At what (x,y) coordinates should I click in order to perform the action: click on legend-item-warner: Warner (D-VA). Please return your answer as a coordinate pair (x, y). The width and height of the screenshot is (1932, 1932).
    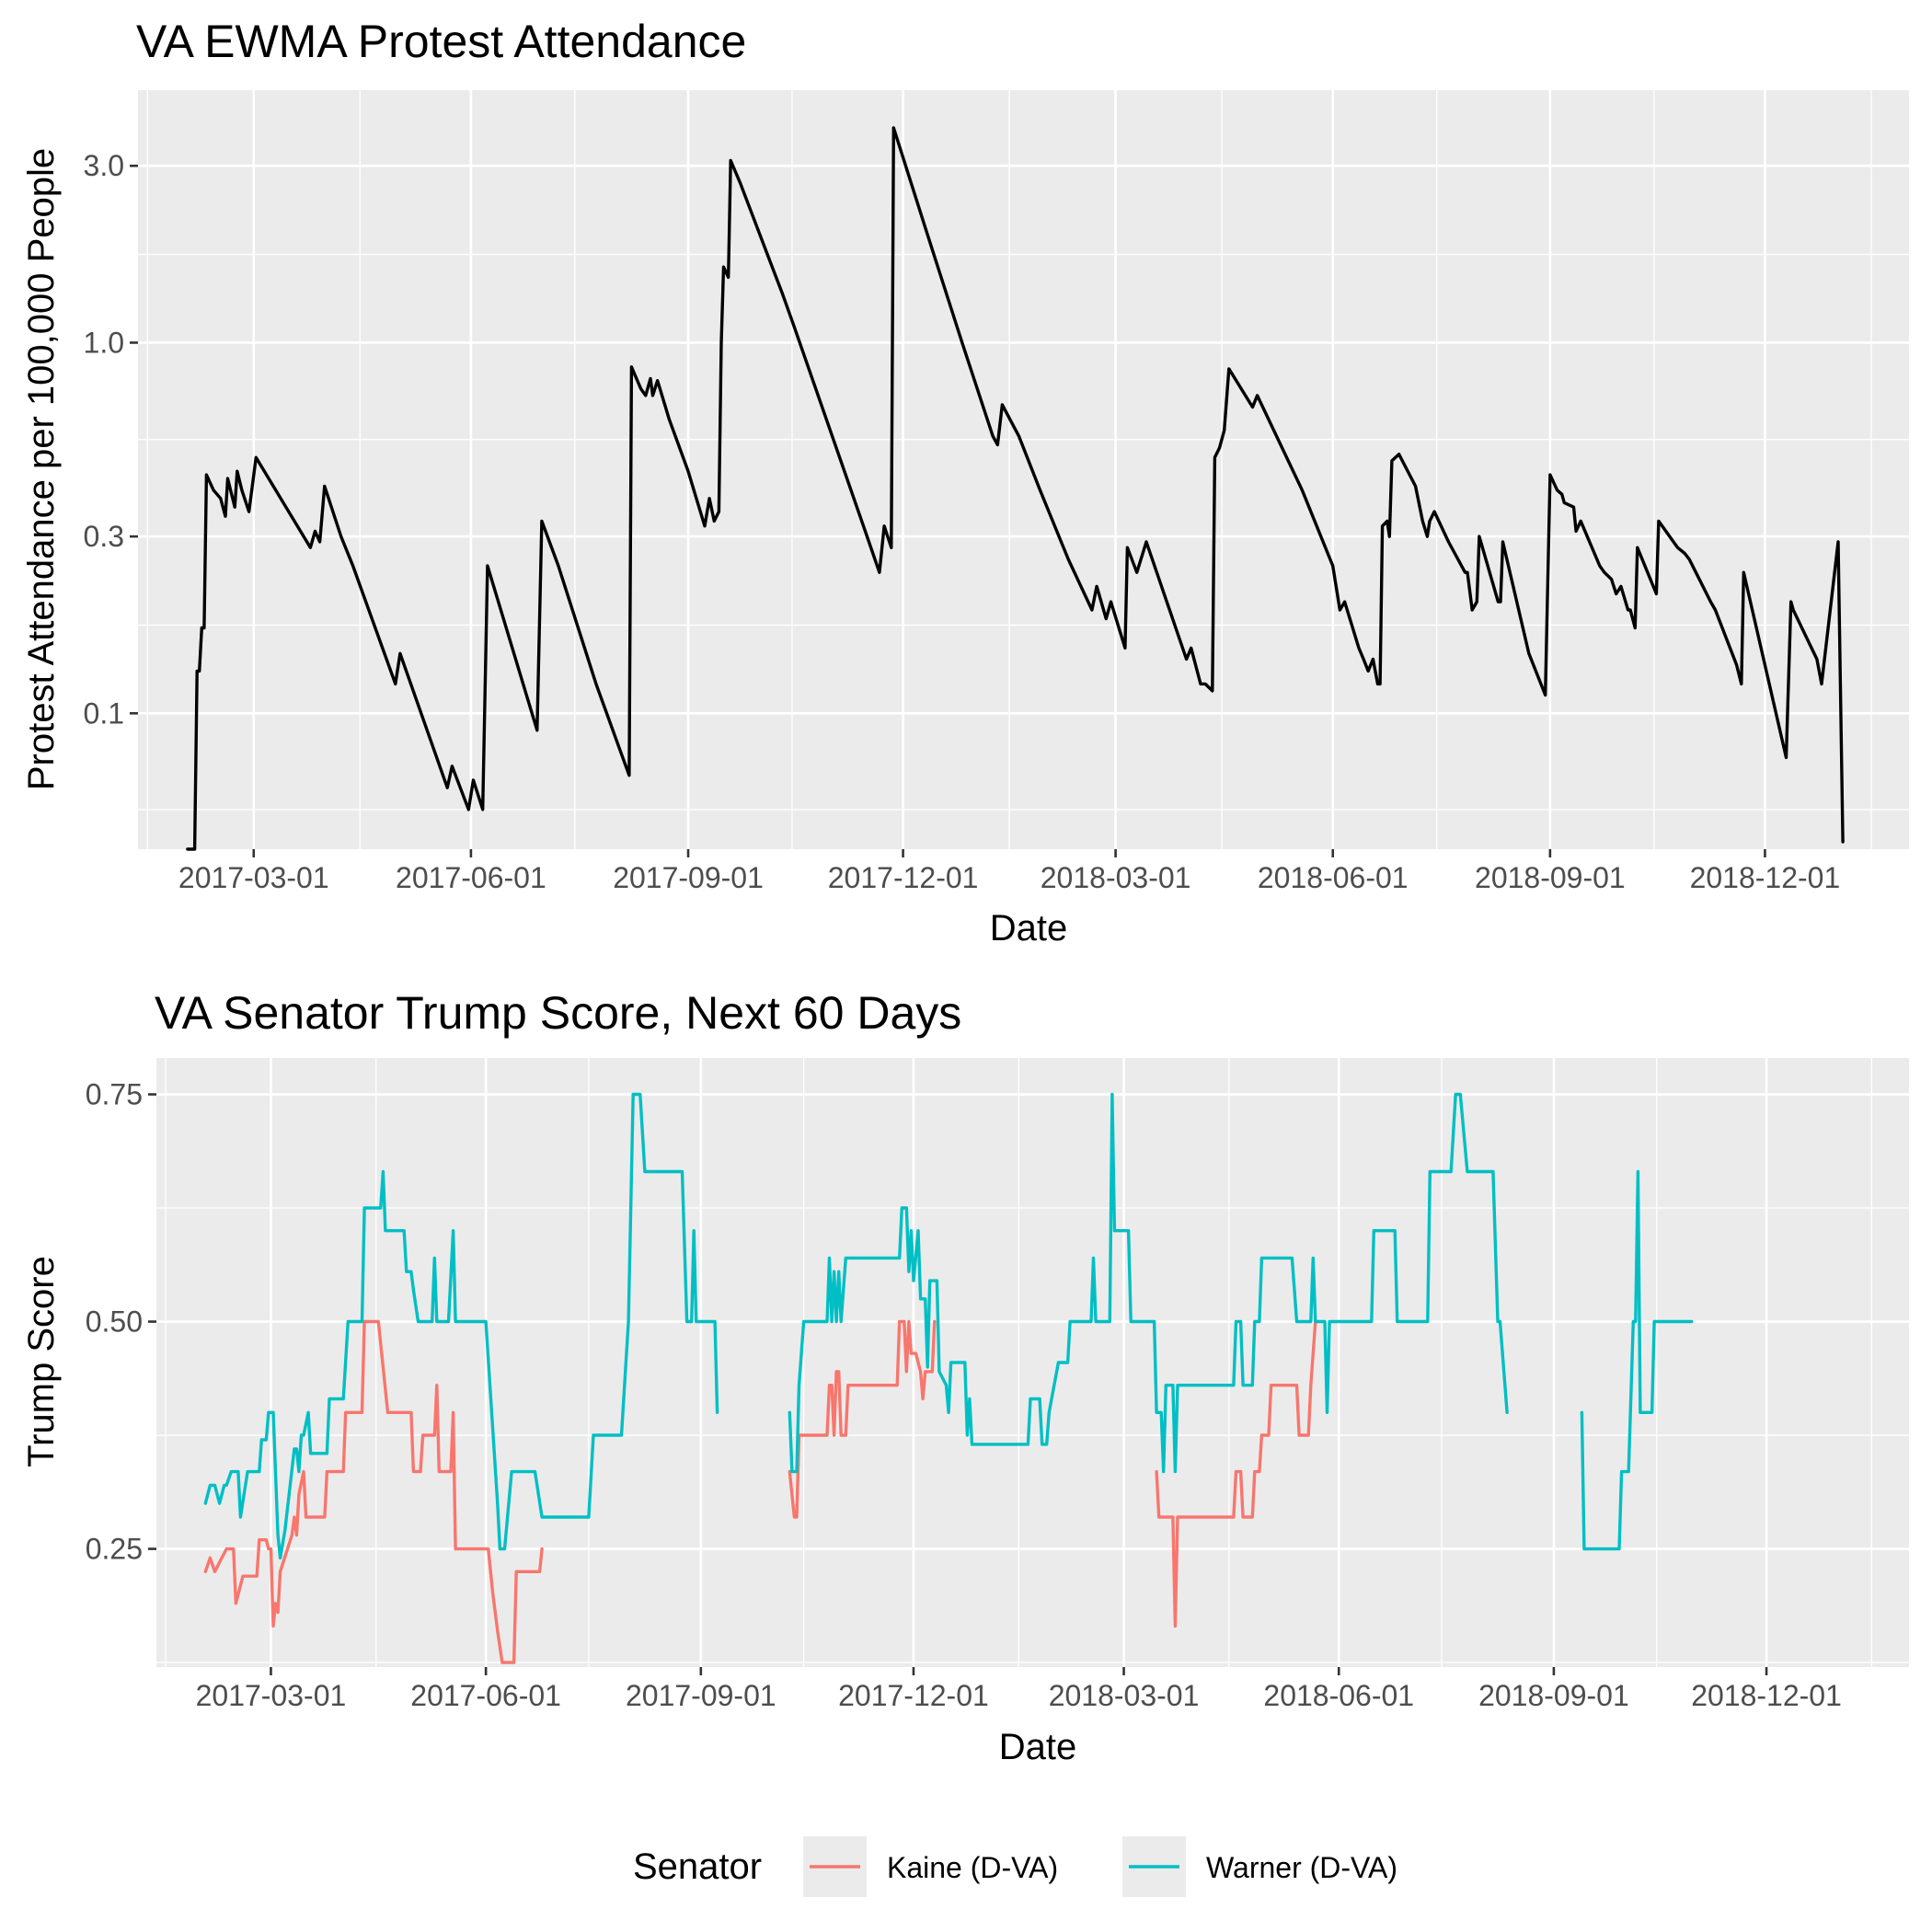
    Looking at the image, I should click on (1259, 1866).